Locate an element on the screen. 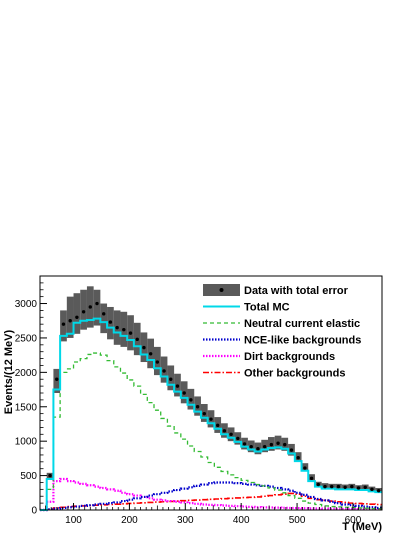 The width and height of the screenshot is (415, 537). x-tick-label: 300 is located at coordinates (185, 520).